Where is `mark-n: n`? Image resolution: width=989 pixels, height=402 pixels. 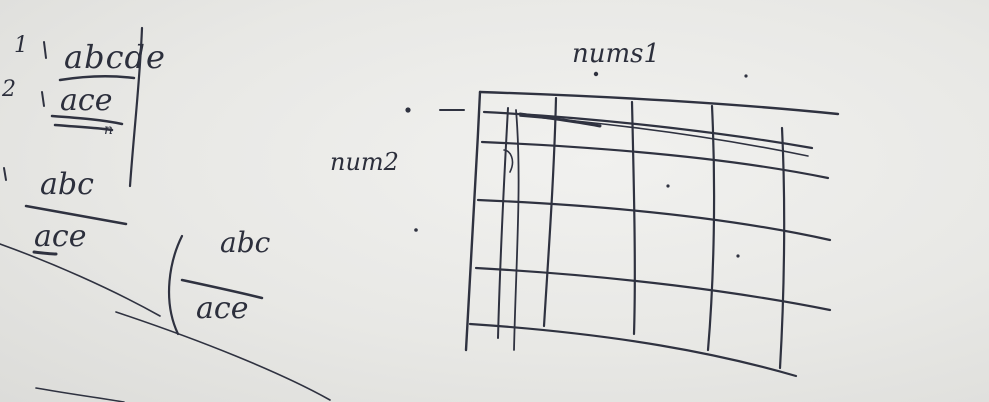 mark-n: n is located at coordinates (108, 130).